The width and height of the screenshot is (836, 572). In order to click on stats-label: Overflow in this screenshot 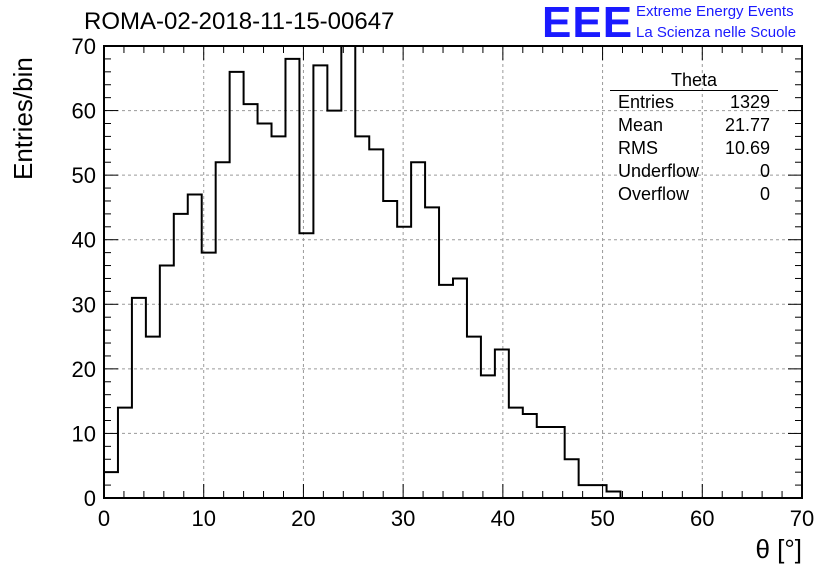, I will do `click(654, 194)`.